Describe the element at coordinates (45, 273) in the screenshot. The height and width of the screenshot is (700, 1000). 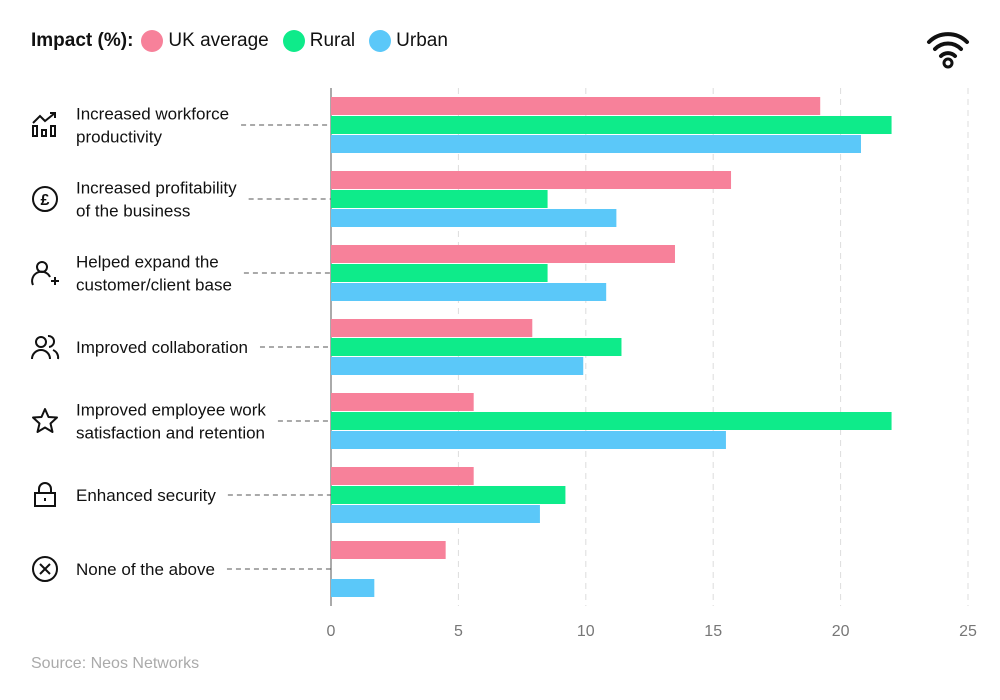
I see `add-user-icon` at that location.